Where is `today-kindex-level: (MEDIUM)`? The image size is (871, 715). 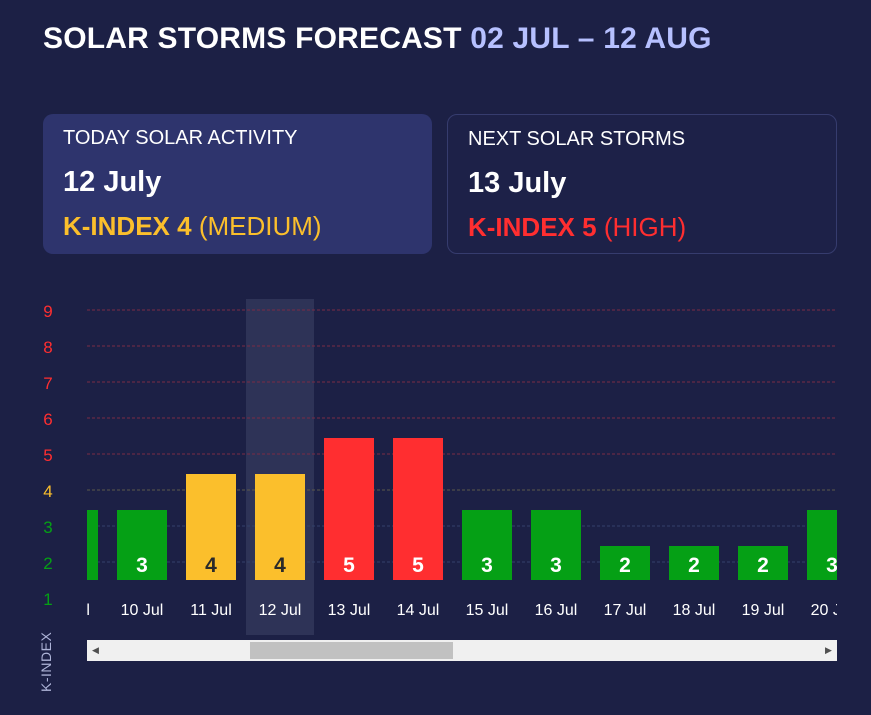
today-kindex-level: (MEDIUM) is located at coordinates (260, 226).